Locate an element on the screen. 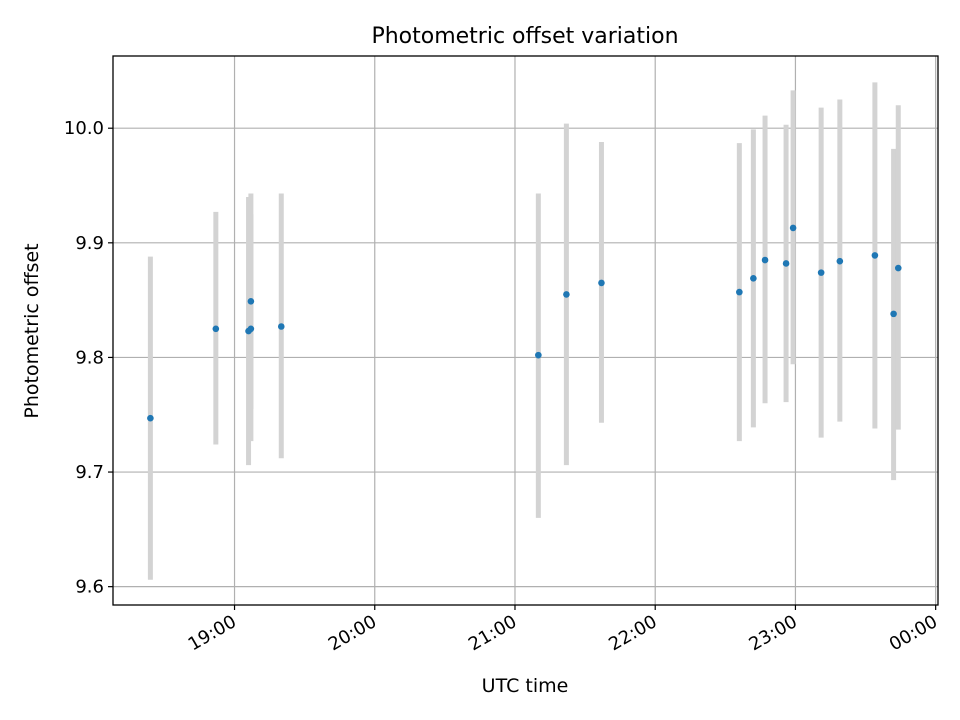 This screenshot has height=720, width=960. y-tick-label: 9.8 is located at coordinates (89, 357).